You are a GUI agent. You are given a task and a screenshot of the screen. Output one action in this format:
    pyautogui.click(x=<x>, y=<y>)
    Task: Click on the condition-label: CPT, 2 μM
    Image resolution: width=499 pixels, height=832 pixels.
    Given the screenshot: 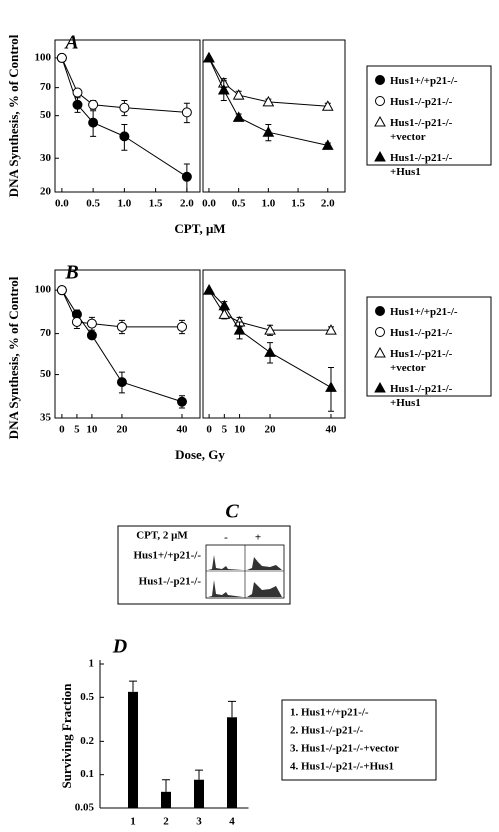 What is the action you would take?
    pyautogui.click(x=162, y=536)
    